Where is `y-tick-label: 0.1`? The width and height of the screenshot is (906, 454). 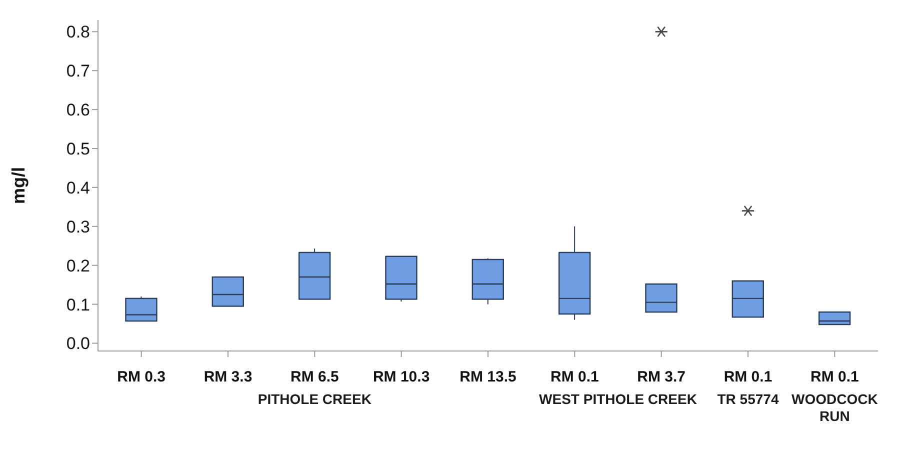 y-tick-label: 0.1 is located at coordinates (78, 304).